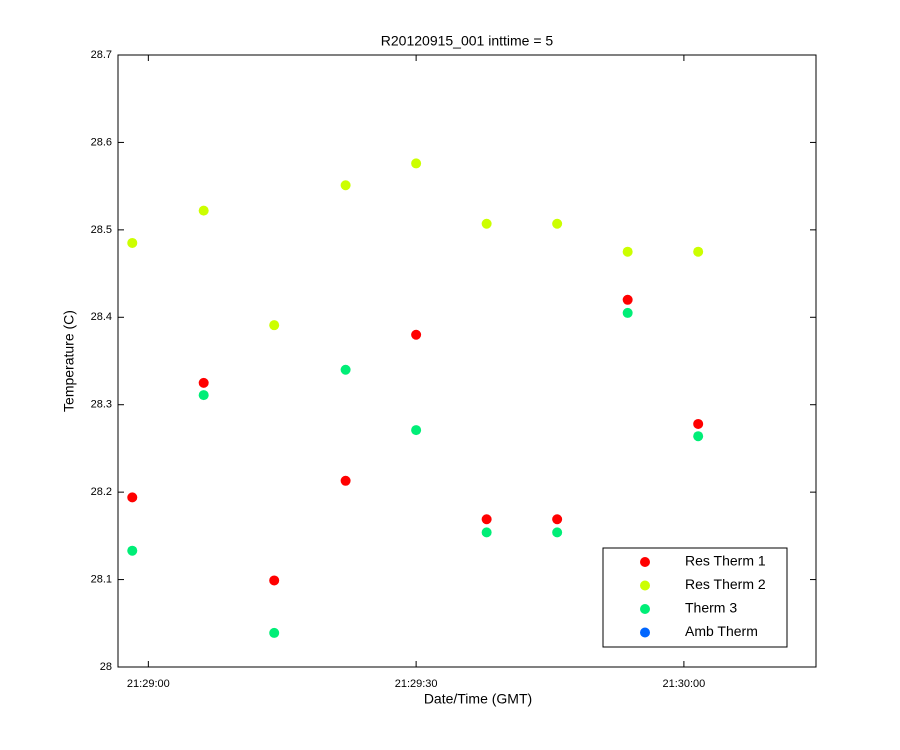 The image size is (900, 750). What do you see at coordinates (101, 142) in the screenshot?
I see `y-tick-label: 28.6` at bounding box center [101, 142].